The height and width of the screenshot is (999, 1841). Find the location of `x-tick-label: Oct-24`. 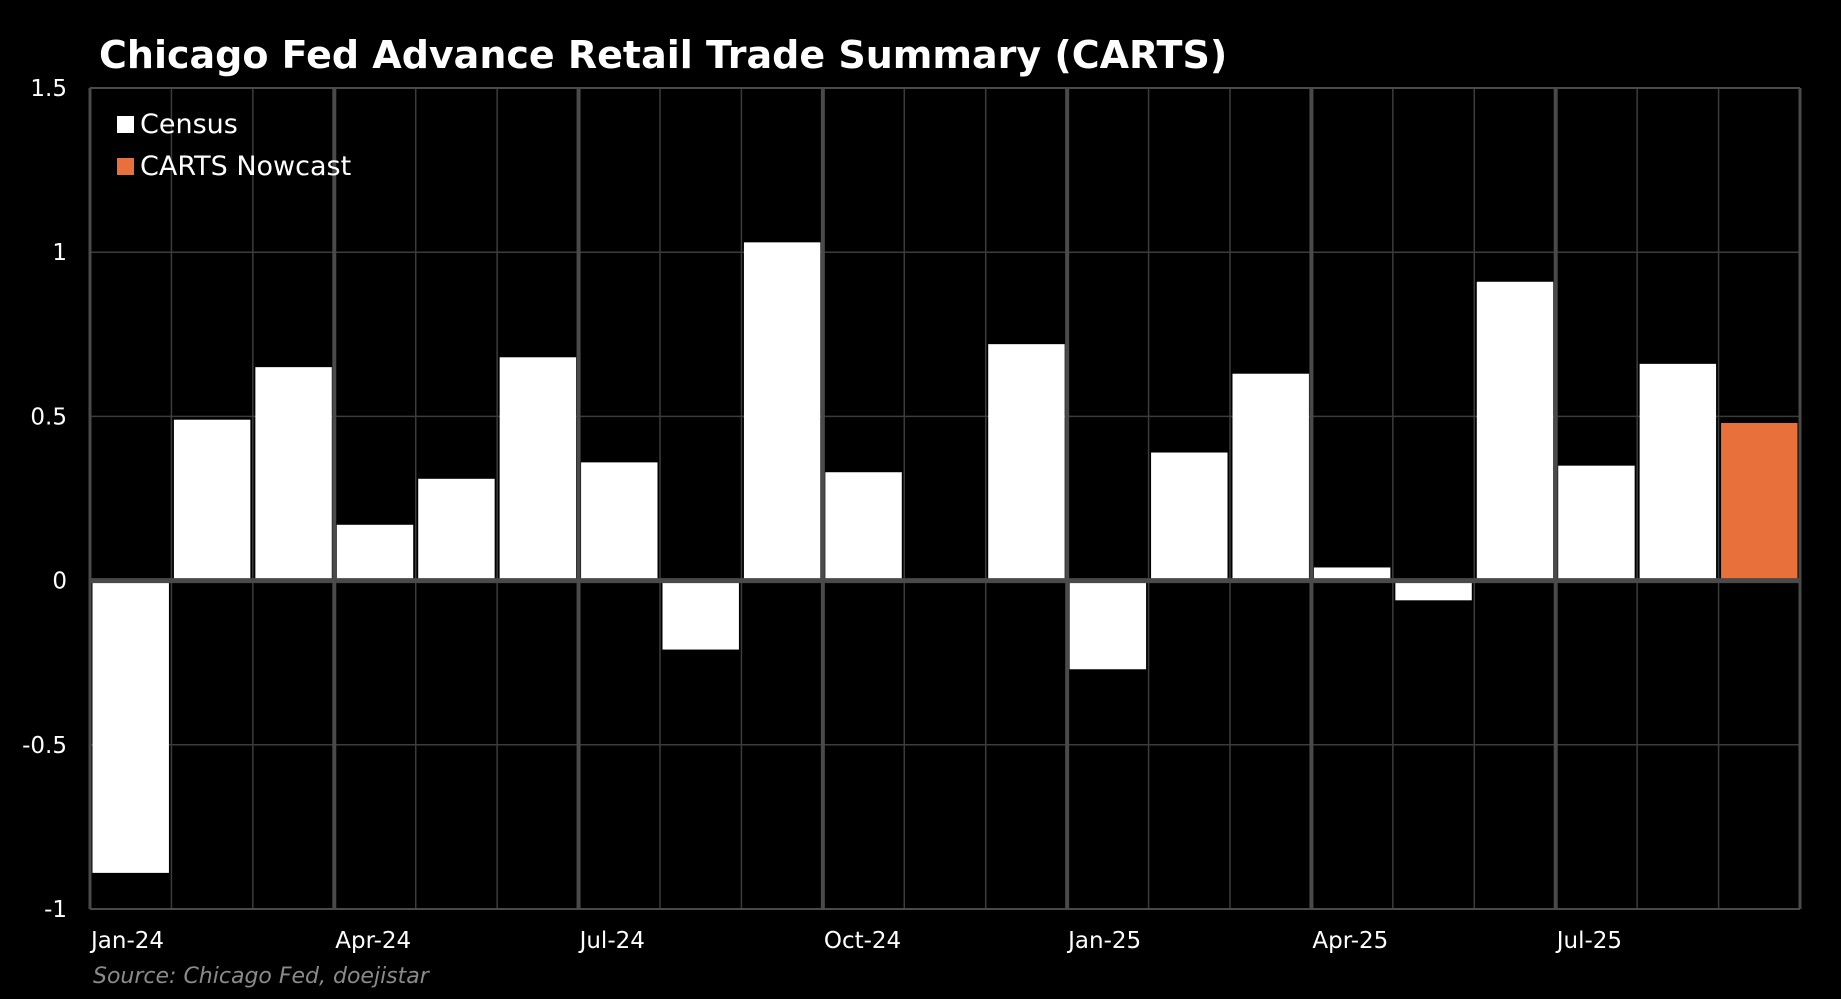

x-tick-label: Oct-24 is located at coordinates (862, 941).